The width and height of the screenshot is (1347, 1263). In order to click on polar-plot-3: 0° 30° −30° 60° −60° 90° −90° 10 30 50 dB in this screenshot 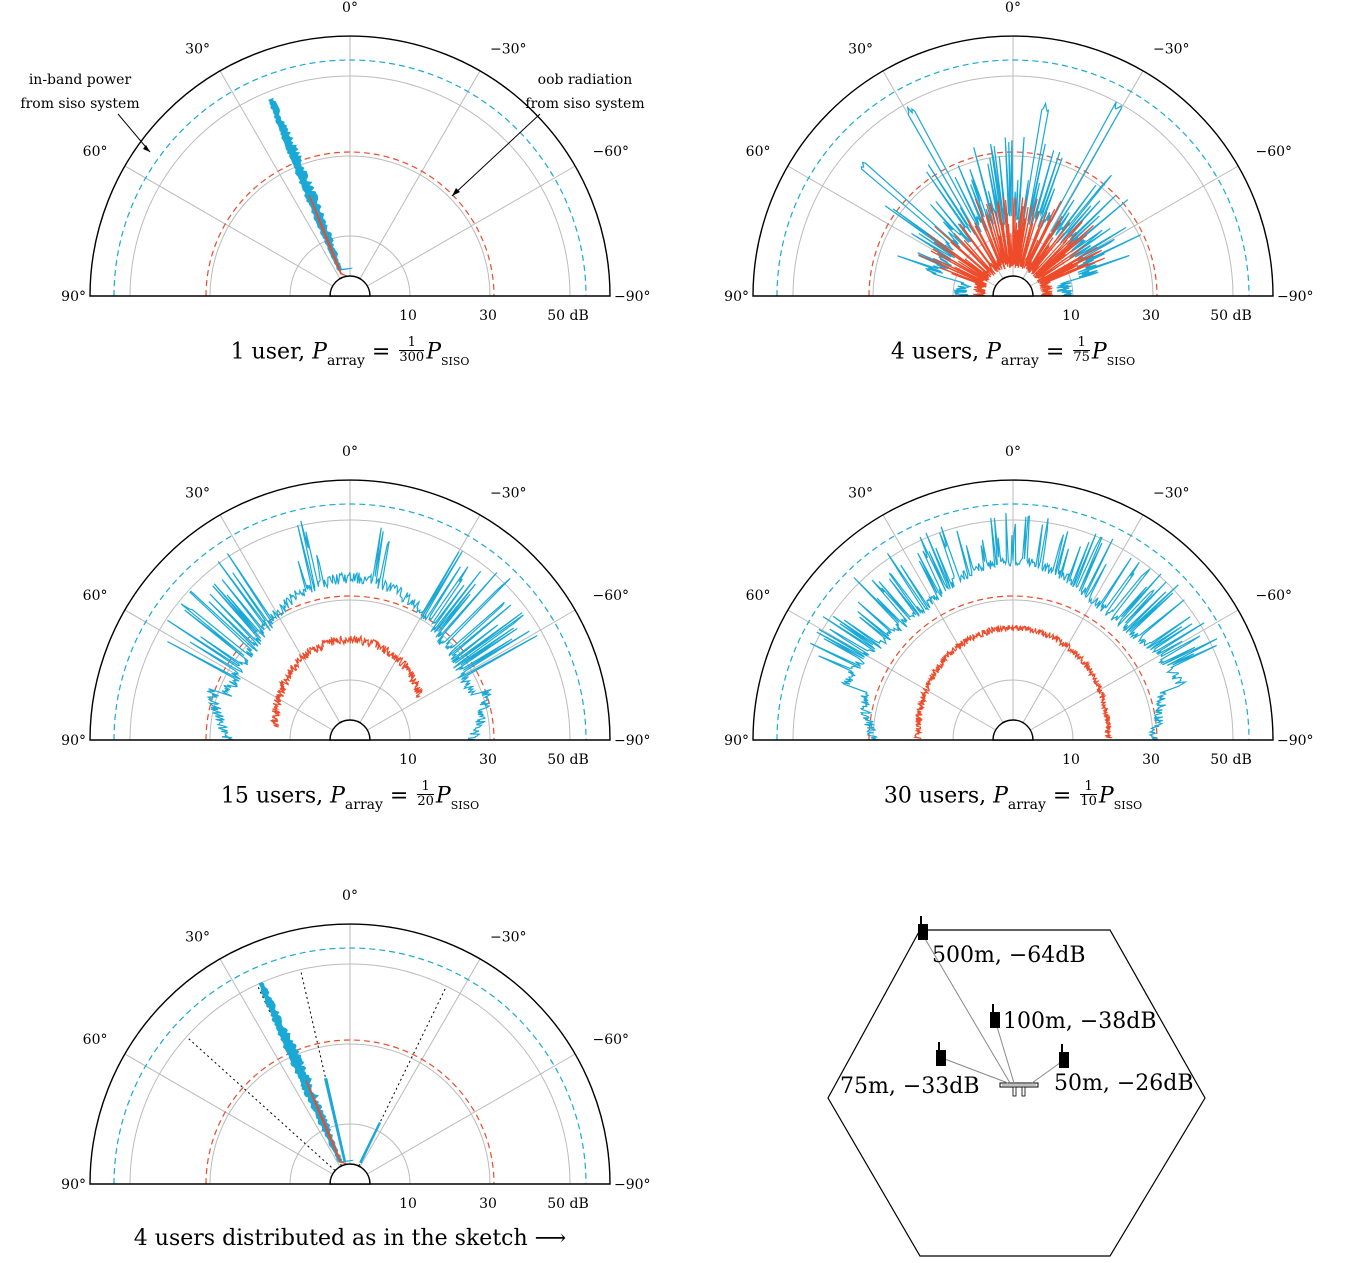, I will do `click(356, 606)`.